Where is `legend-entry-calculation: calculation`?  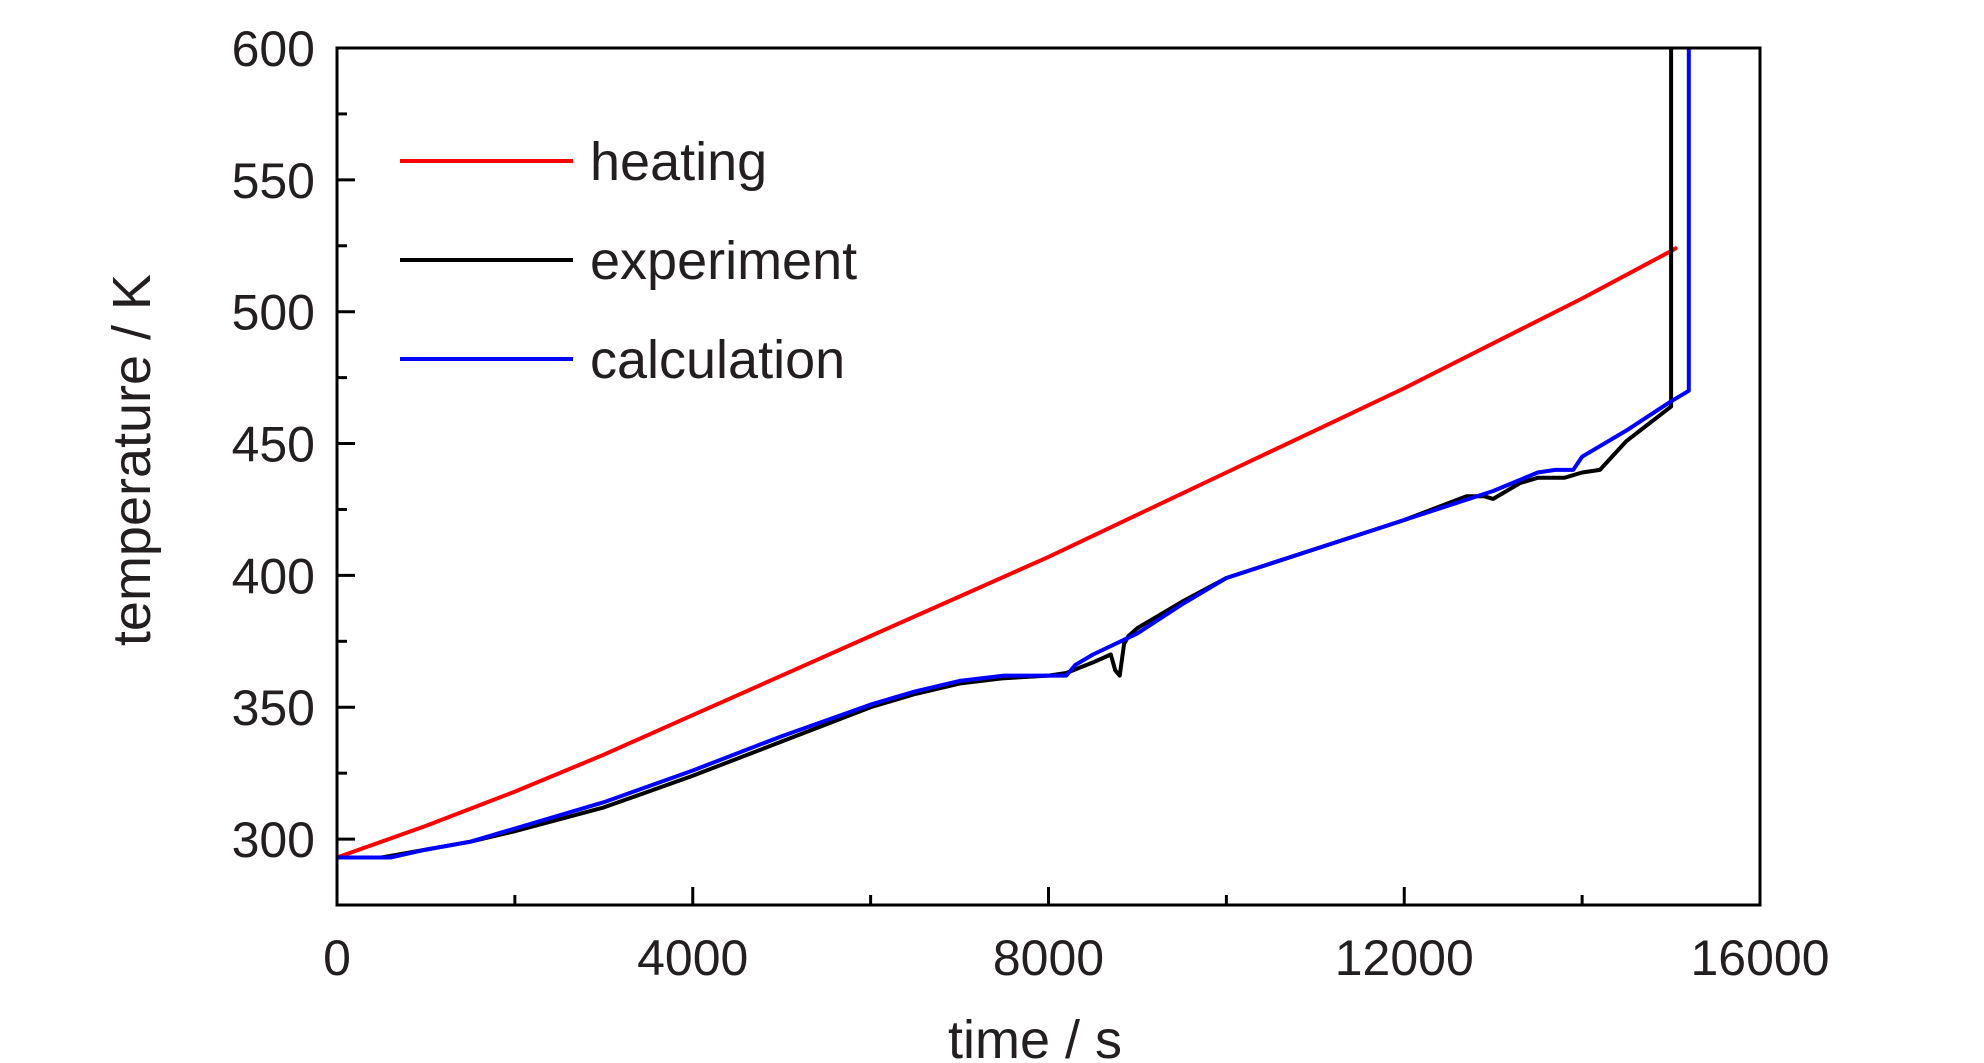
legend-entry-calculation: calculation is located at coordinates (622, 360).